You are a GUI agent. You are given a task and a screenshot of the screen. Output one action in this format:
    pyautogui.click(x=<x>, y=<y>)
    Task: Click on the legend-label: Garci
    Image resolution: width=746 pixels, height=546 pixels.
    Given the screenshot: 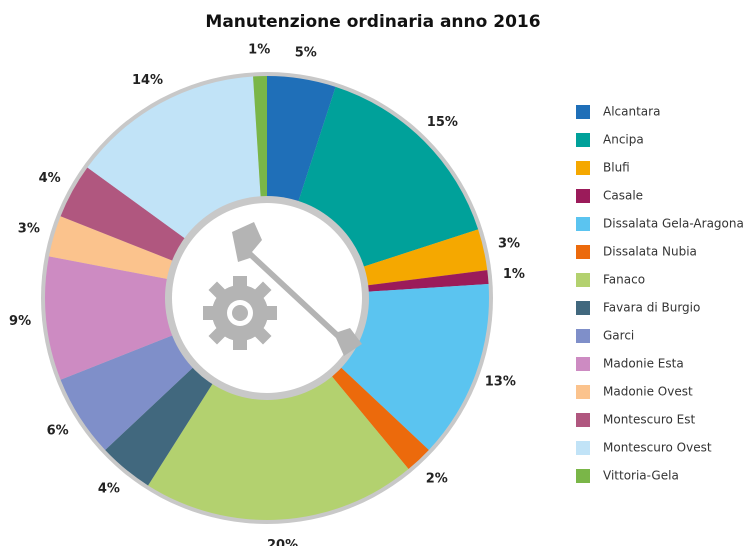 What is the action you would take?
    pyautogui.click(x=618, y=336)
    